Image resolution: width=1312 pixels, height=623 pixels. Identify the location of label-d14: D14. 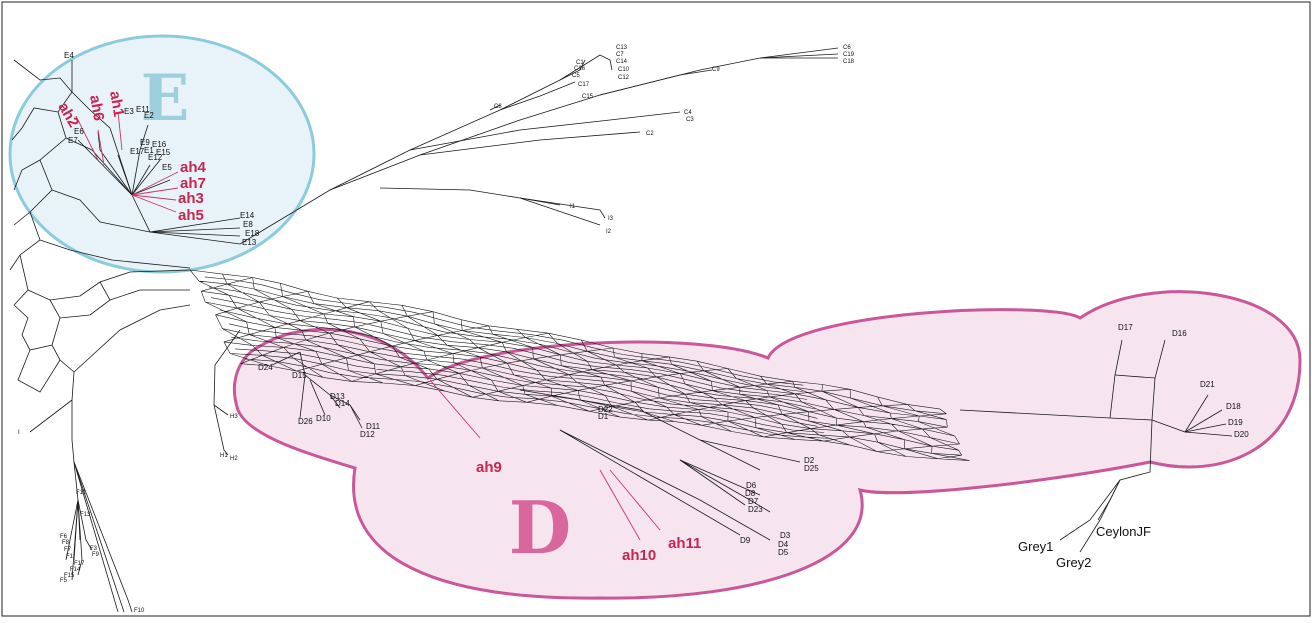
(342, 403).